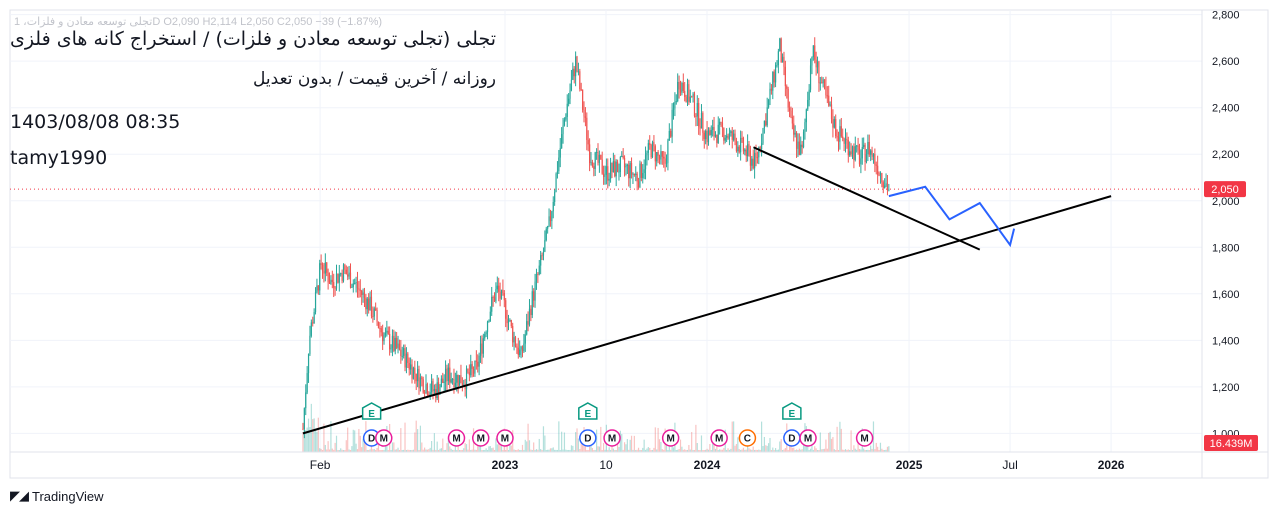 This screenshot has height=514, width=1278. Describe the element at coordinates (1226, 16) in the screenshot. I see `y-tick-label: 2,800` at that location.